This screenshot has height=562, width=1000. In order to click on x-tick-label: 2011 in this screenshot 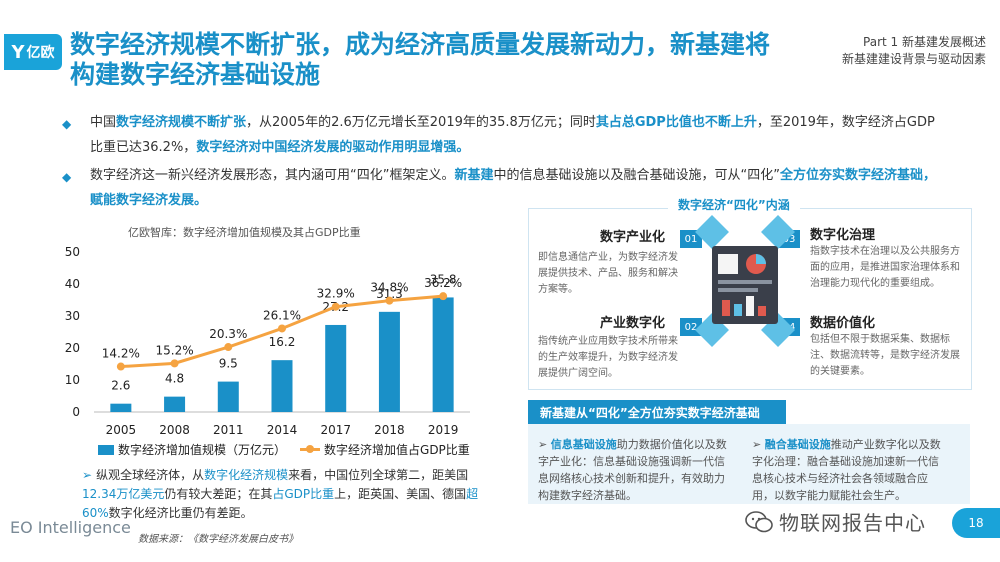, I will do `click(228, 430)`.